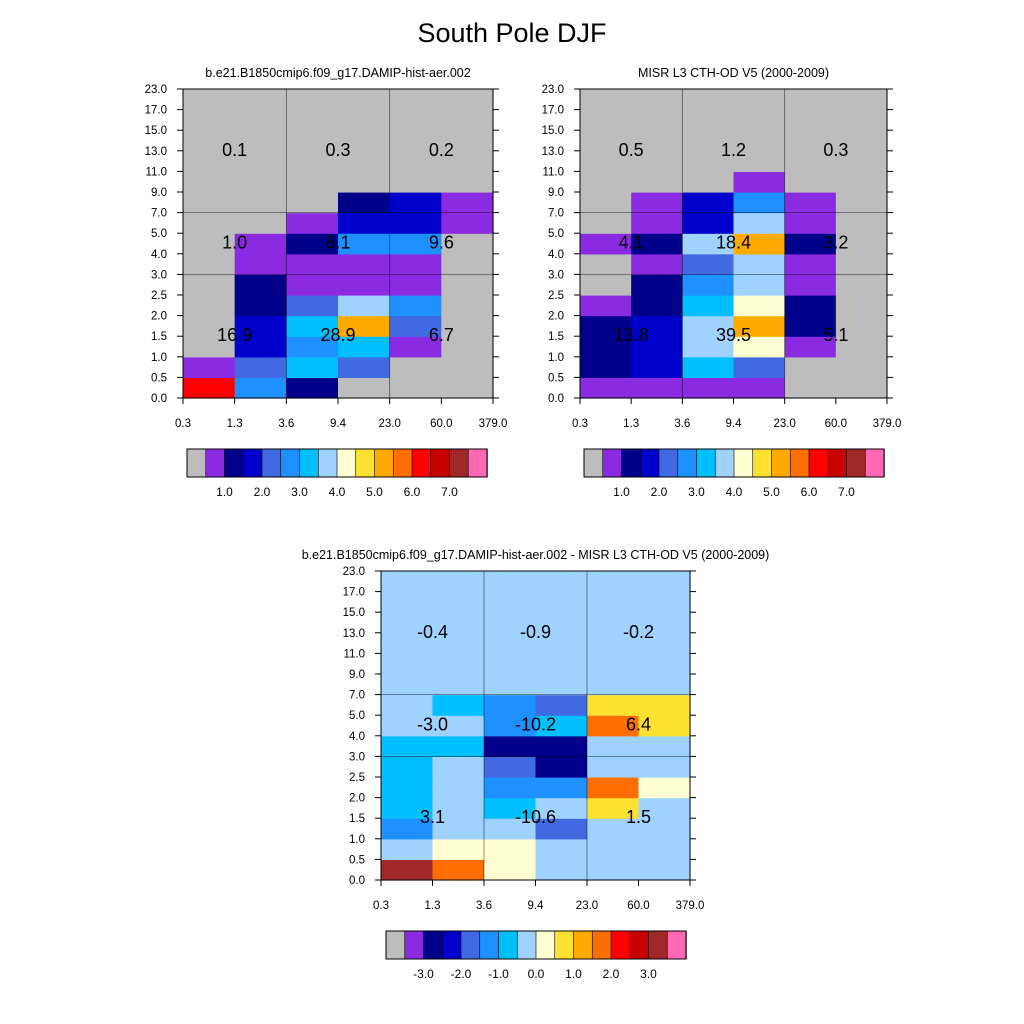 Image resolution: width=1024 pixels, height=1024 pixels. I want to click on y-tick-label: 3.0, so click(556, 275).